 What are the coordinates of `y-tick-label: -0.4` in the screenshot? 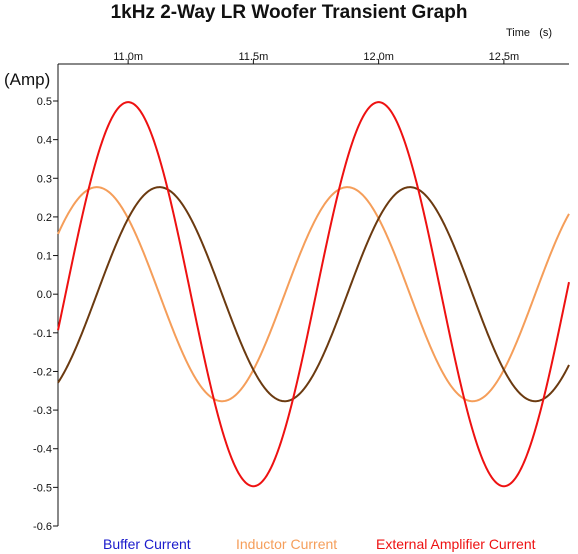 It's located at (42, 450).